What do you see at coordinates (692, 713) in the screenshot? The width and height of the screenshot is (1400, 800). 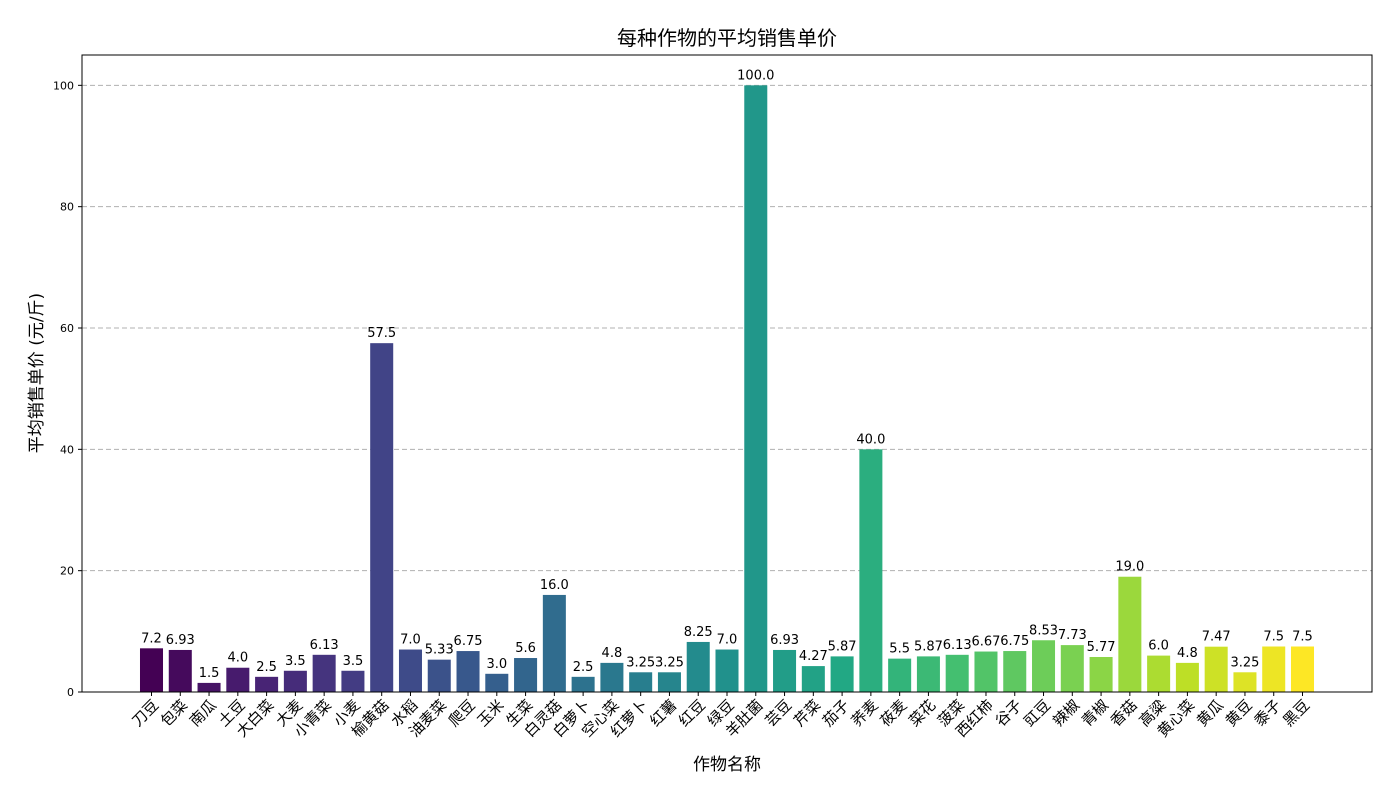 I see `x-tick-label: 红豆` at bounding box center [692, 713].